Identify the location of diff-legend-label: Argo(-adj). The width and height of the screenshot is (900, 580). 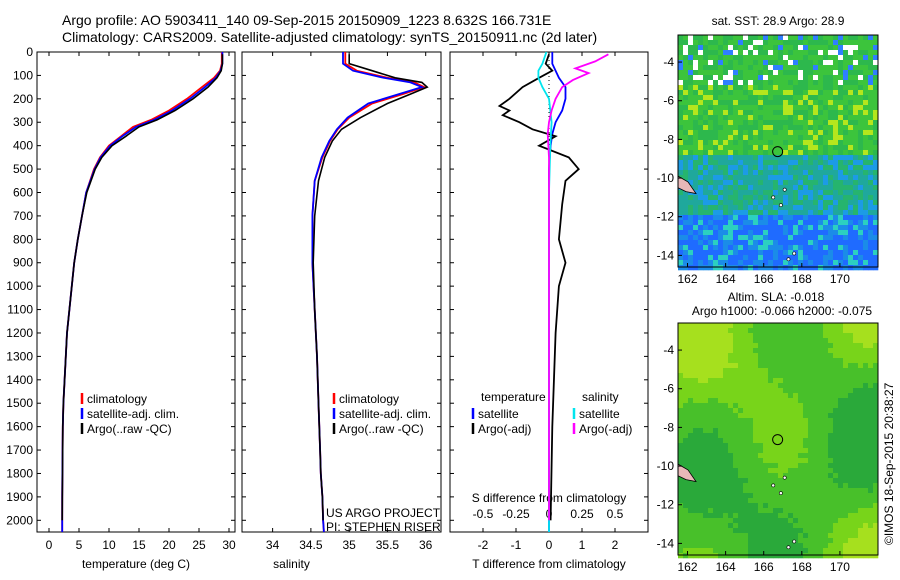
(504, 429).